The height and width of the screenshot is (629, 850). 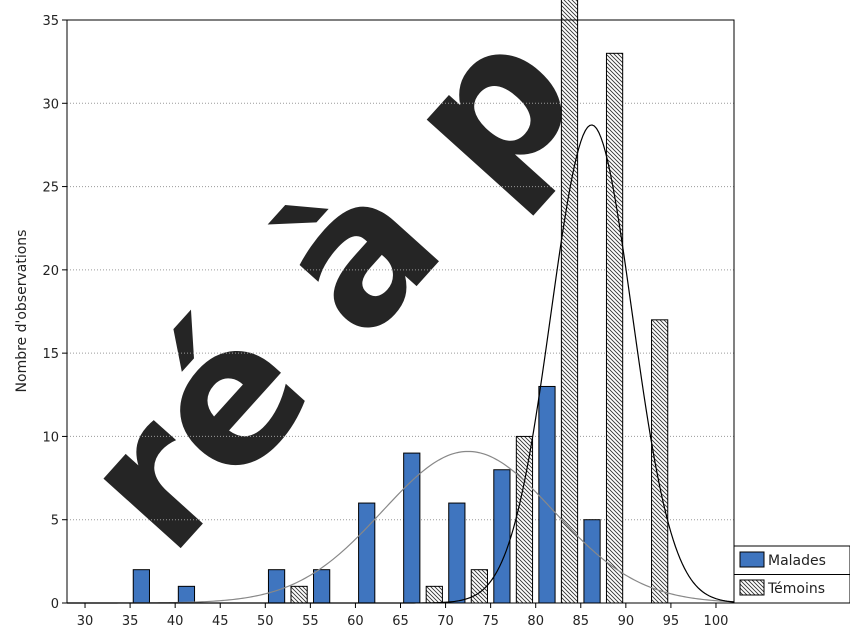 What do you see at coordinates (130, 621) in the screenshot?
I see `x-tick-label: 35` at bounding box center [130, 621].